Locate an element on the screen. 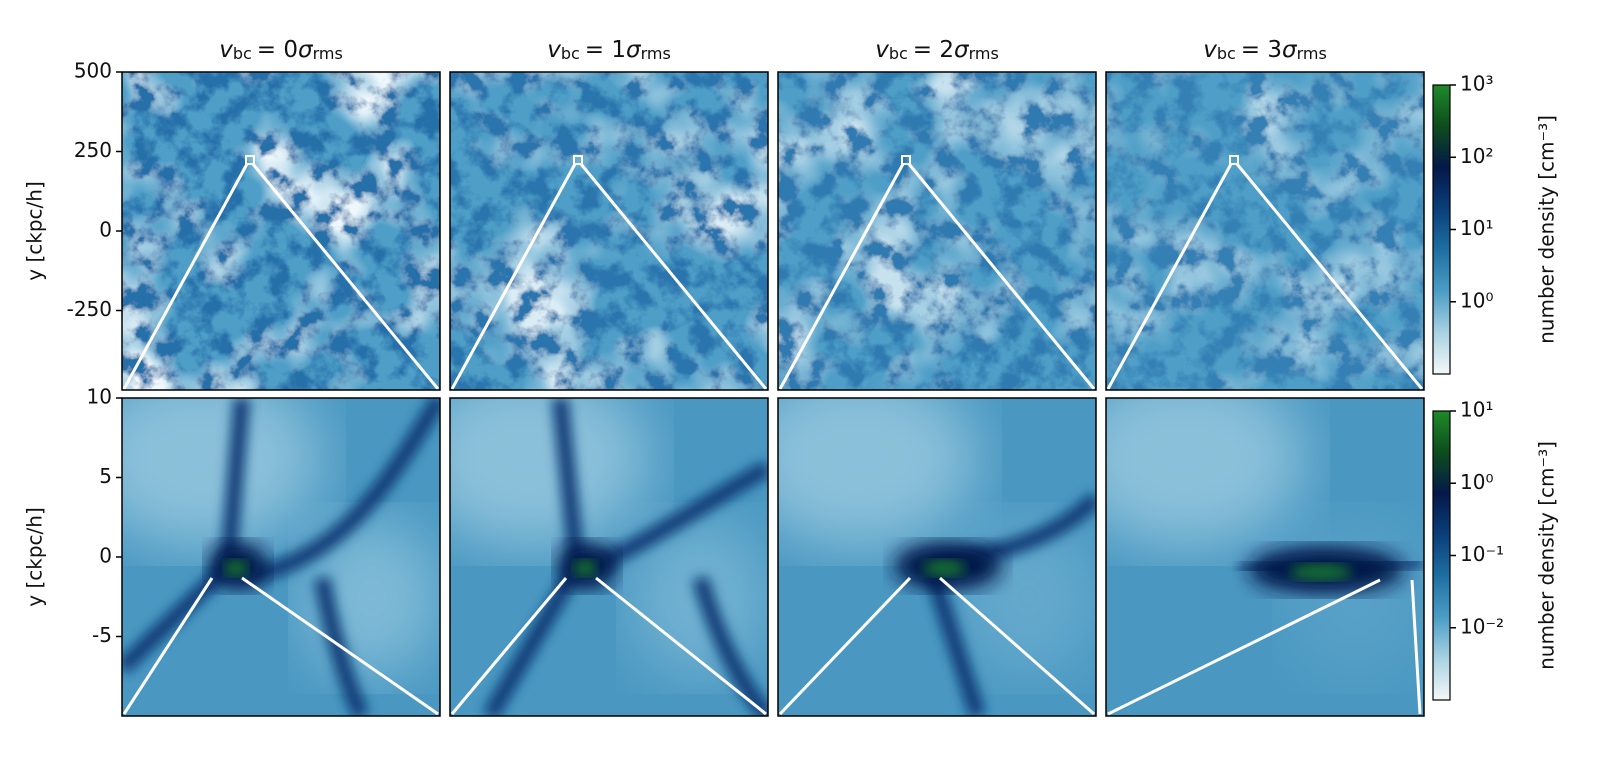 The height and width of the screenshot is (776, 1600). colorbar-tick-label: 10² is located at coordinates (1476, 156).